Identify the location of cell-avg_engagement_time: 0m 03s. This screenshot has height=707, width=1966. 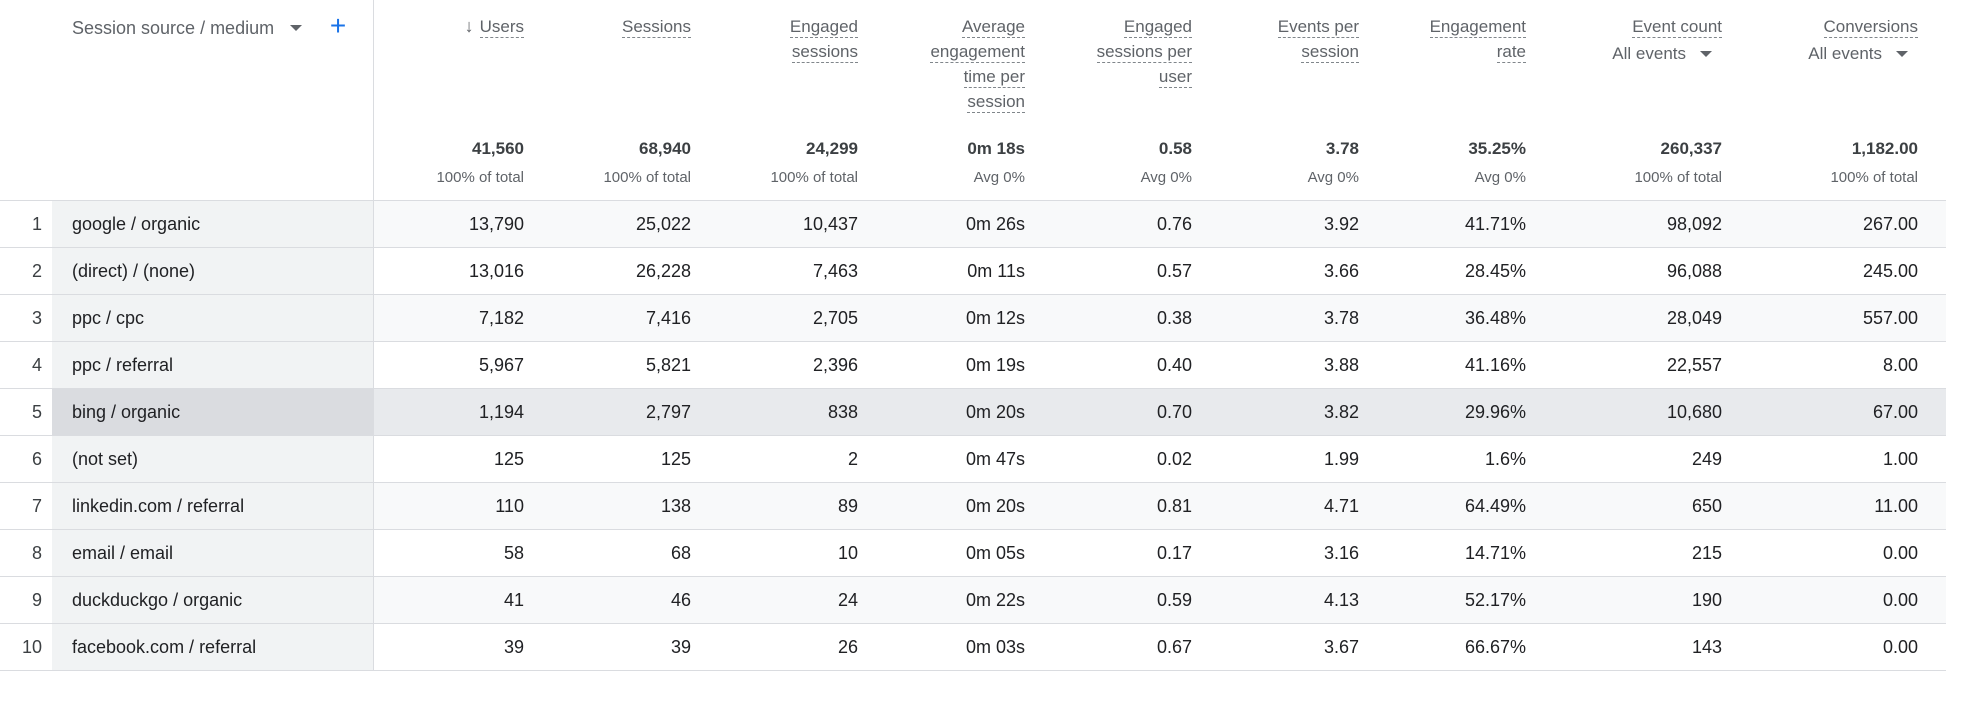
(995, 647).